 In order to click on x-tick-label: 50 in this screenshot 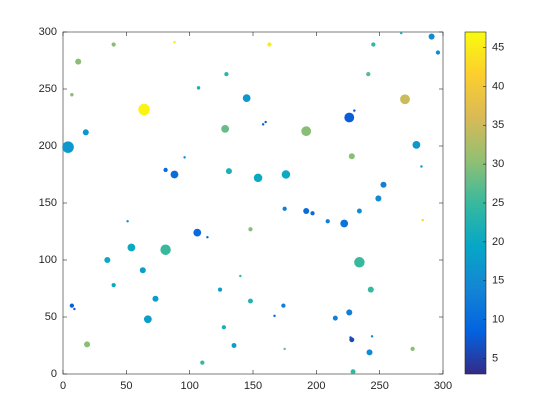, I will do `click(126, 386)`.